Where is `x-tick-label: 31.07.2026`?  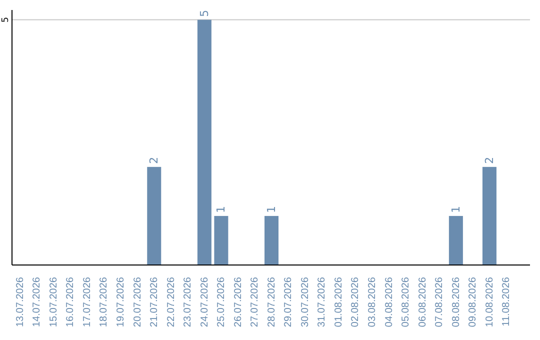 x-tick-label: 31.07.2026 is located at coordinates (322, 302).